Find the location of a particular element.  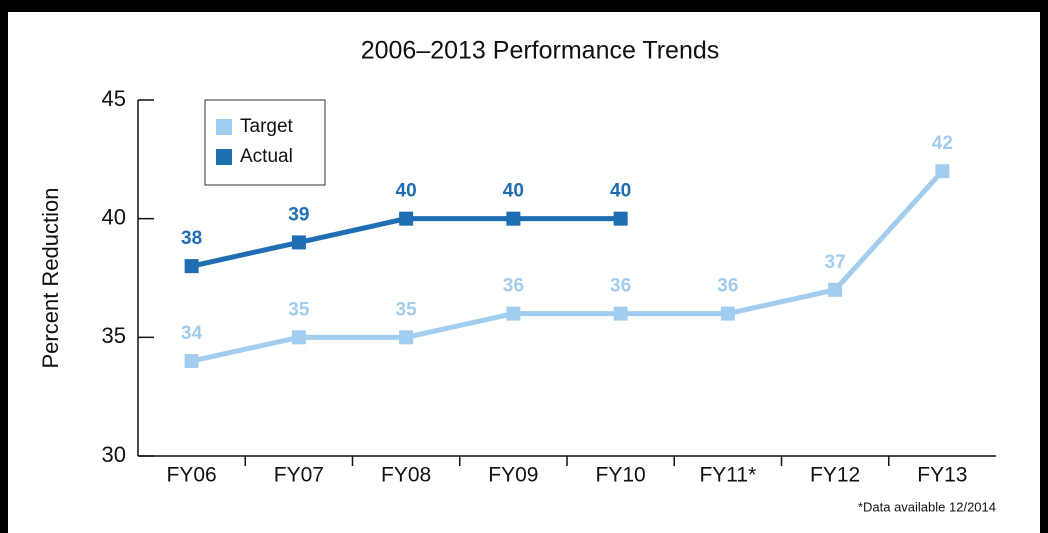

y-tick-label: 40 is located at coordinates (114, 216).